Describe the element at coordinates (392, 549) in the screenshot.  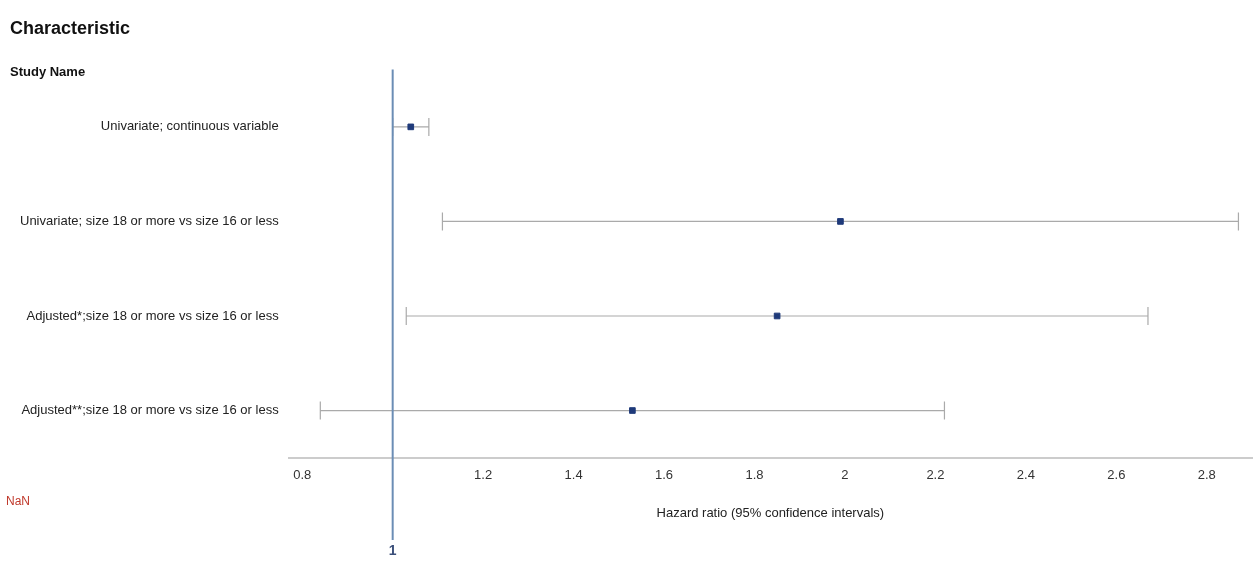
I see `ref-line-label: 1` at that location.